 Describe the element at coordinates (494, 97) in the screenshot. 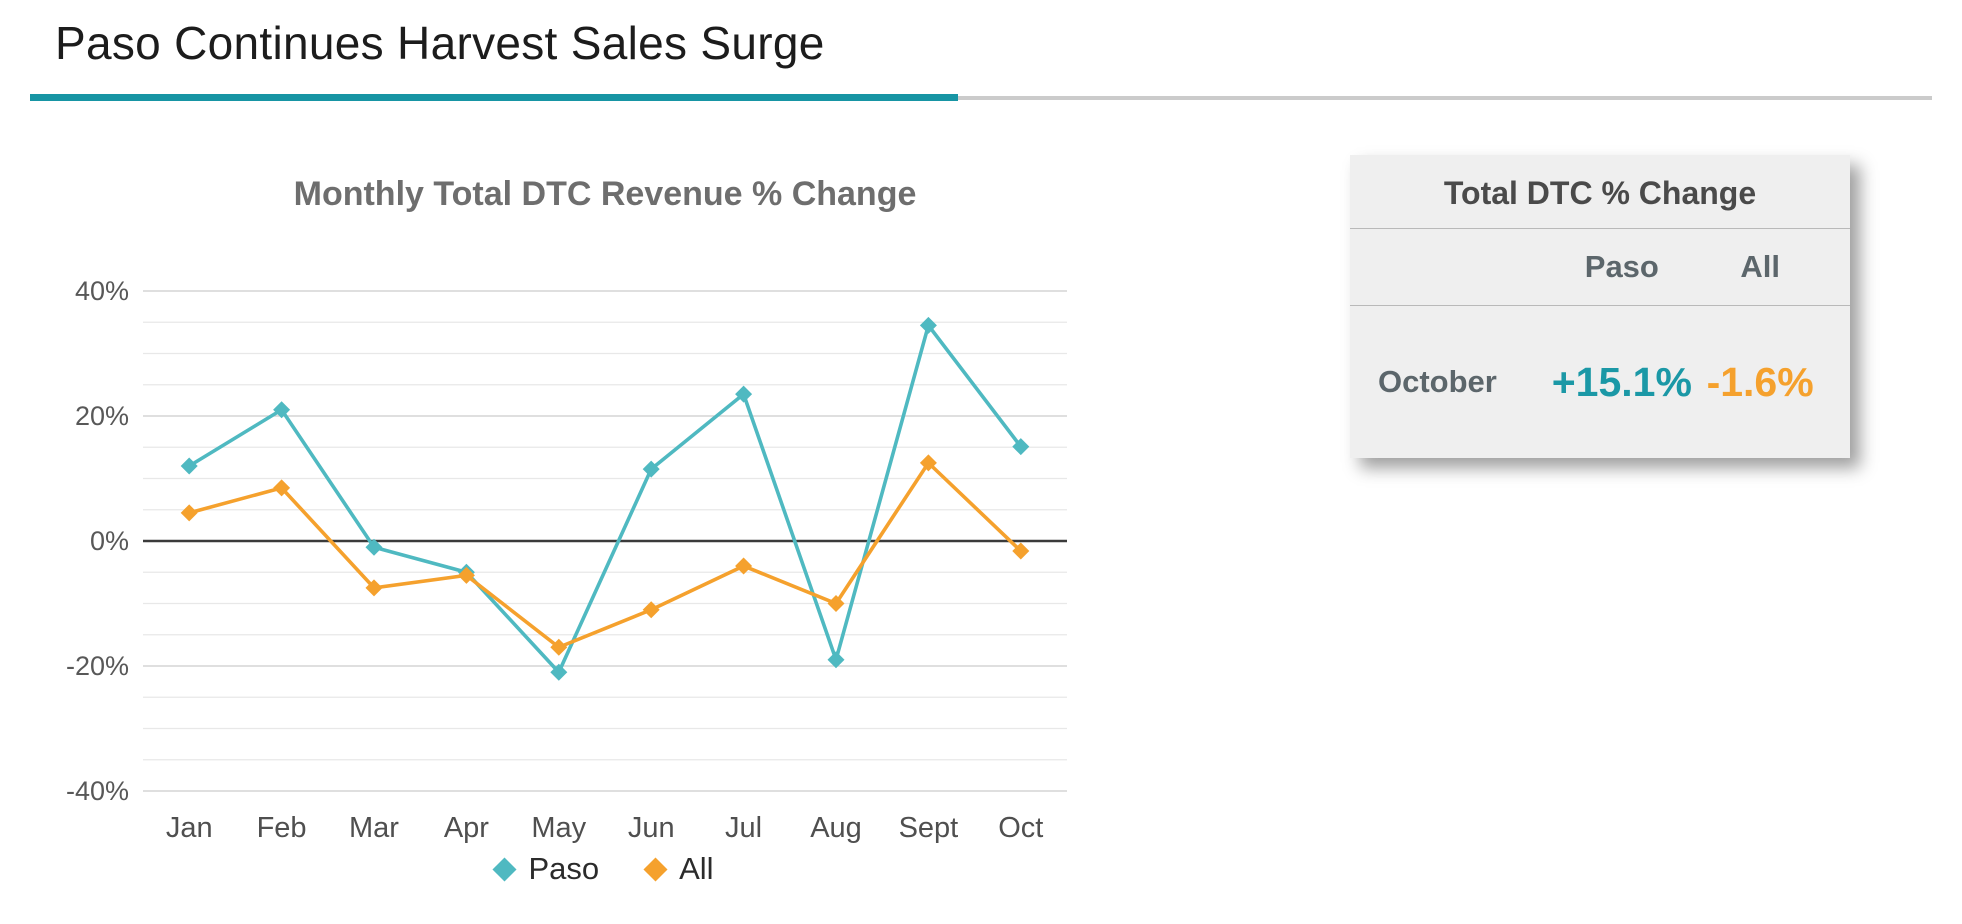

I see `title-underline-accent` at that location.